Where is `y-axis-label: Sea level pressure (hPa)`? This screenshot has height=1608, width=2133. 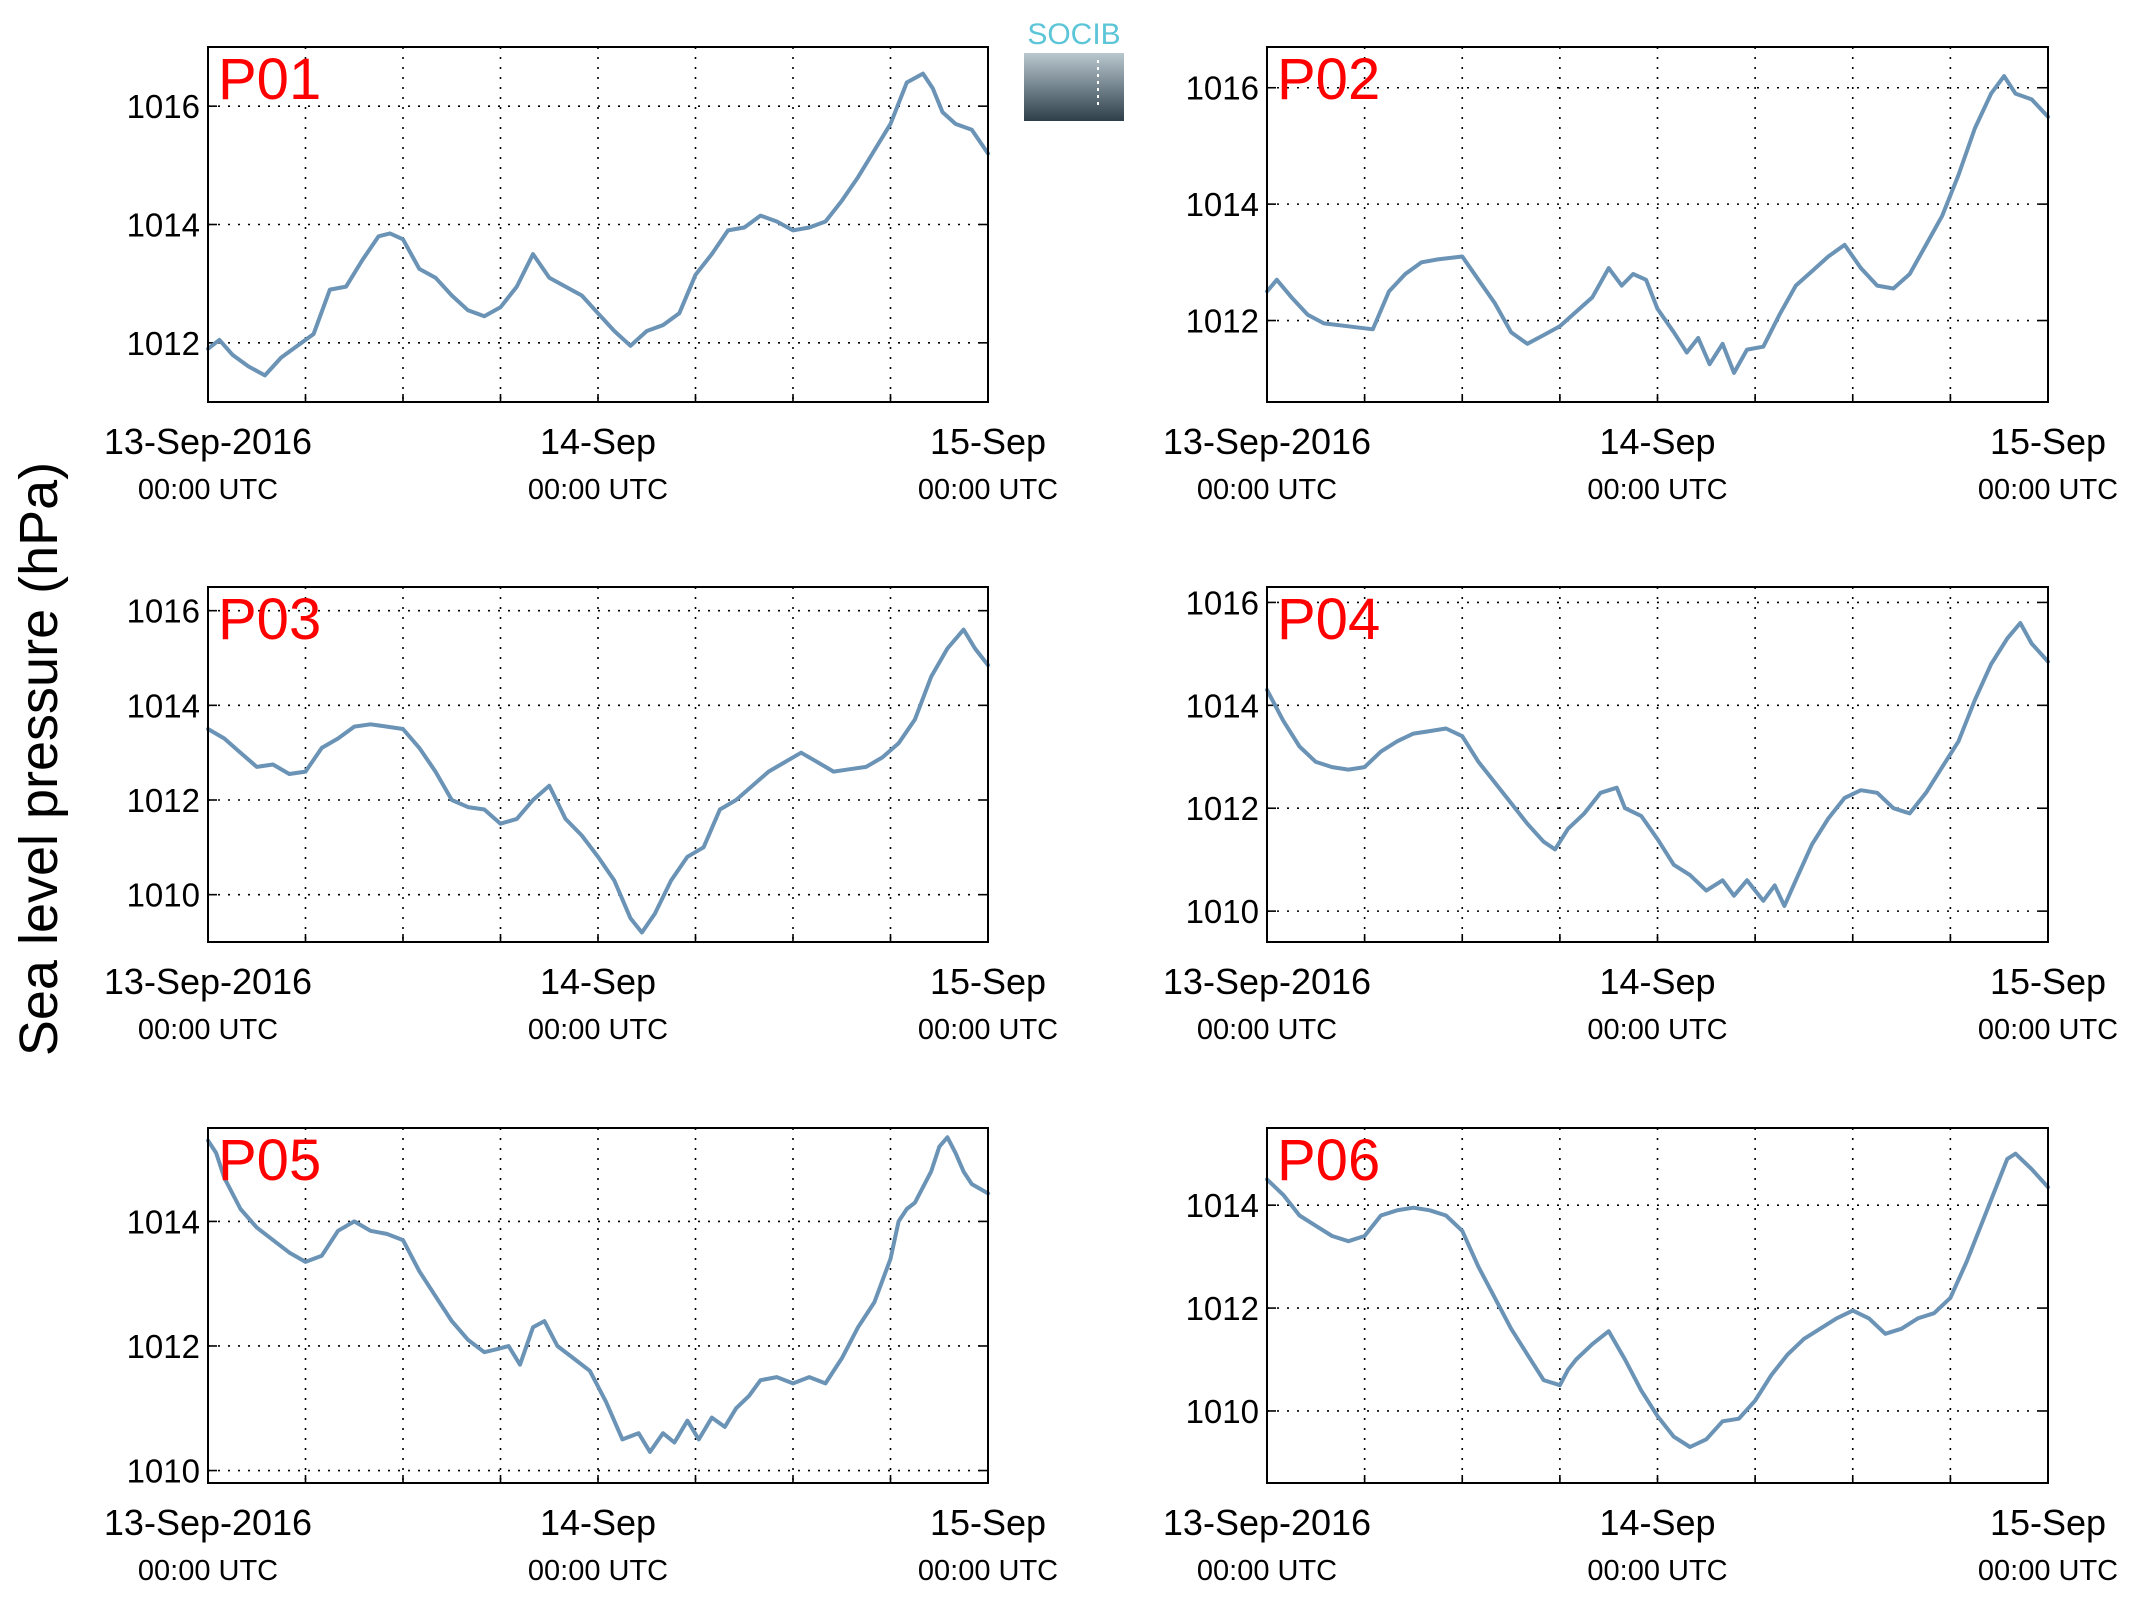
y-axis-label: Sea level pressure (hPa) is located at coordinates (39, 759).